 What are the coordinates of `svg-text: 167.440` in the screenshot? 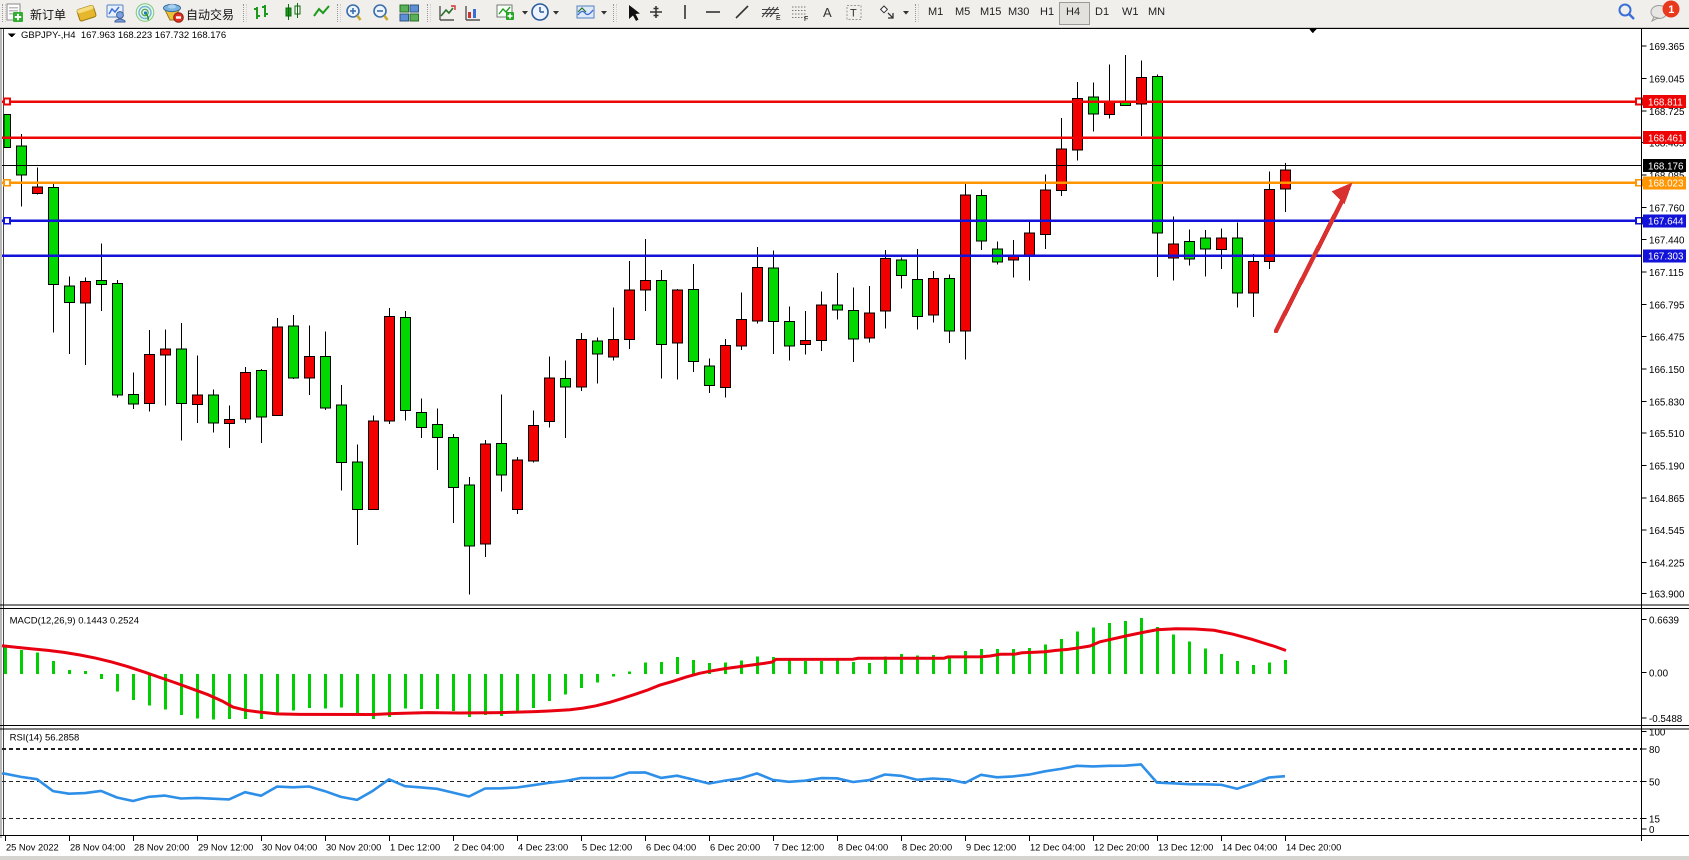 It's located at (1667, 241).